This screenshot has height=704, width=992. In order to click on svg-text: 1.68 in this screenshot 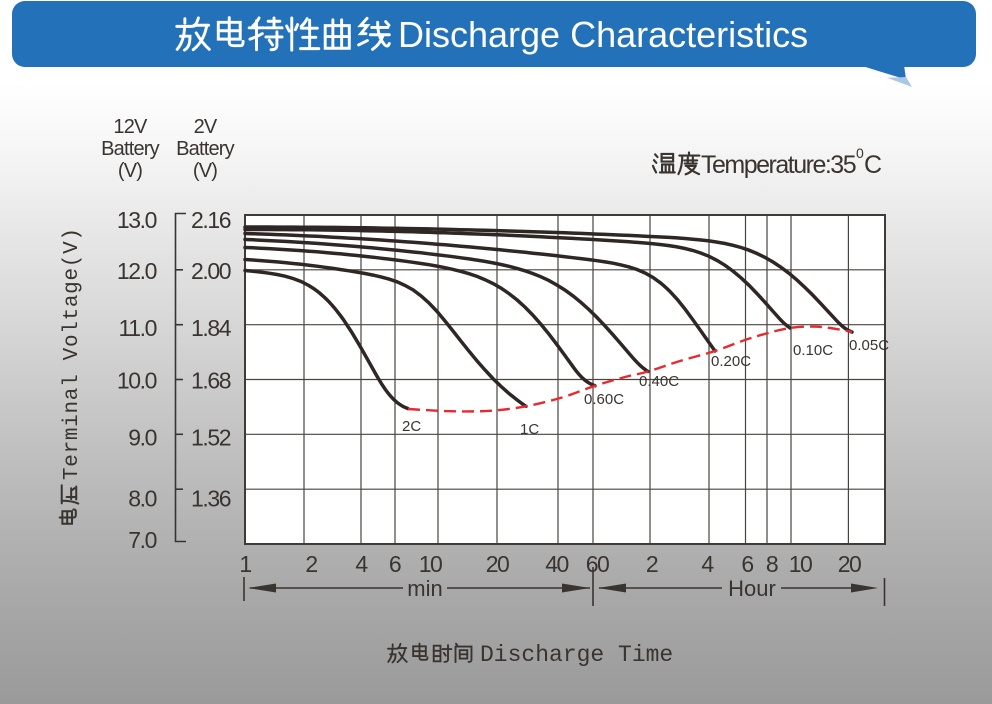, I will do `click(211, 381)`.